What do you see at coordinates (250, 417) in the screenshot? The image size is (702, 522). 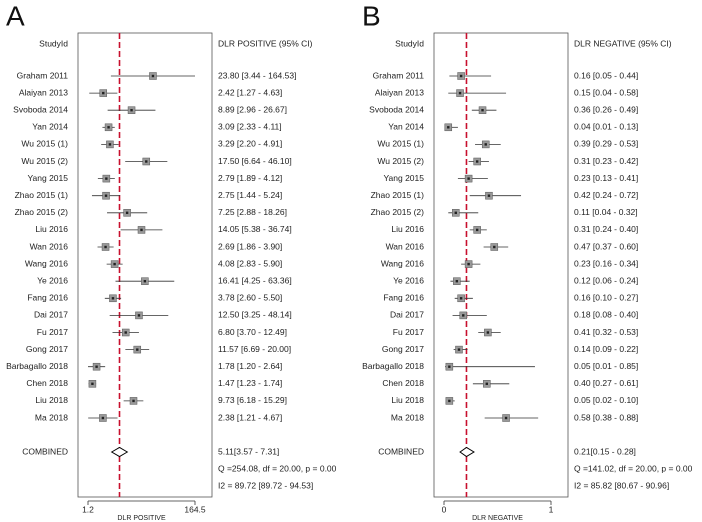 I see `value-label: 2.38 [1.21 - 4.67]` at bounding box center [250, 417].